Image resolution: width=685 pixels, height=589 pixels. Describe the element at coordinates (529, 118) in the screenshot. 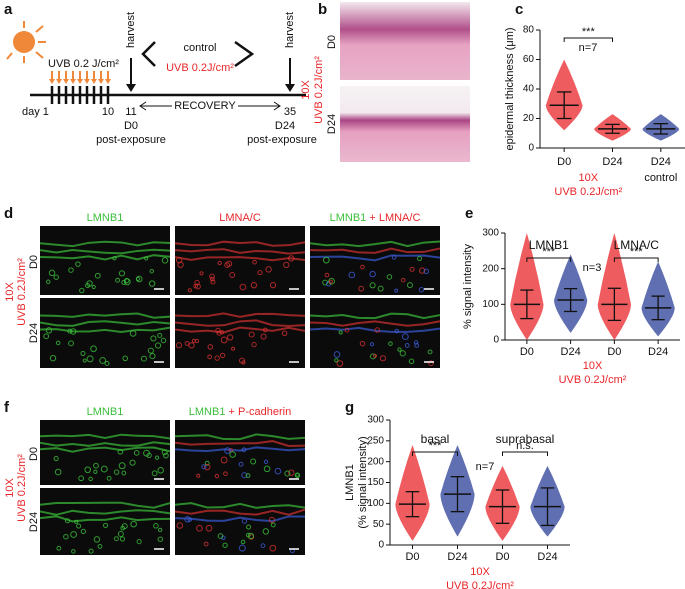

I see `y-tick-label: 20` at that location.